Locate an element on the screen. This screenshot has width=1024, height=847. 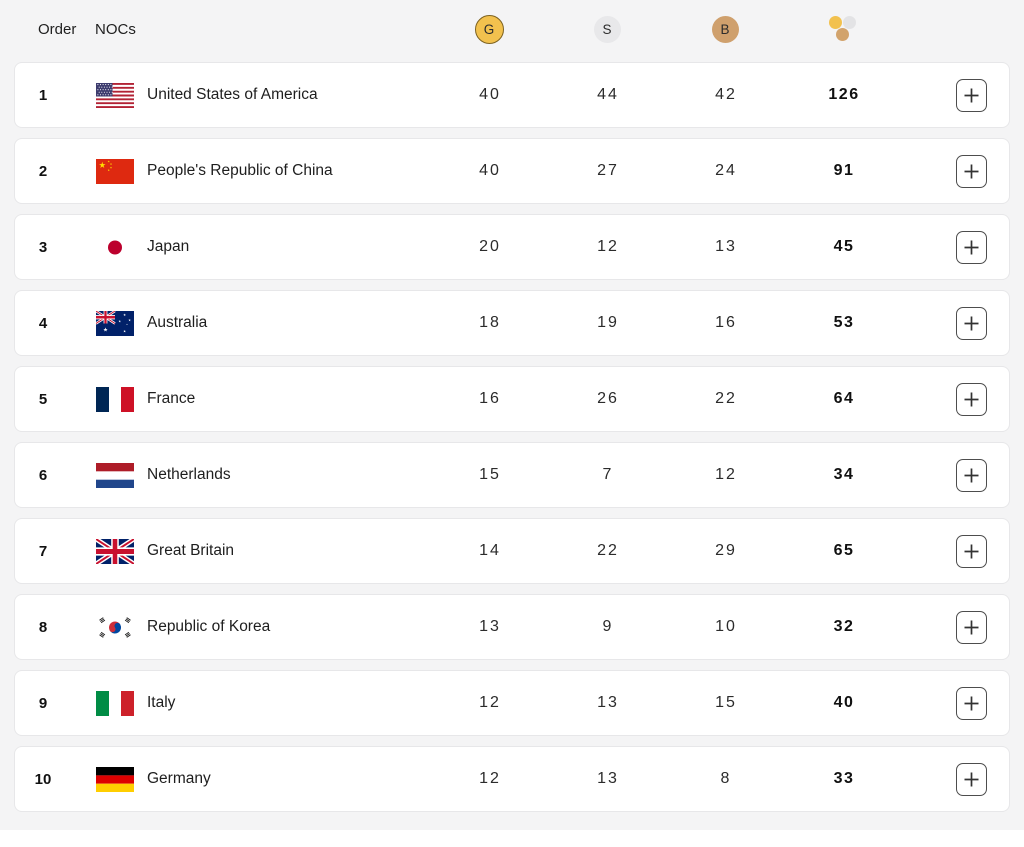
table-row: 9 Italy 12 13 15 40 is located at coordinates (512, 703).